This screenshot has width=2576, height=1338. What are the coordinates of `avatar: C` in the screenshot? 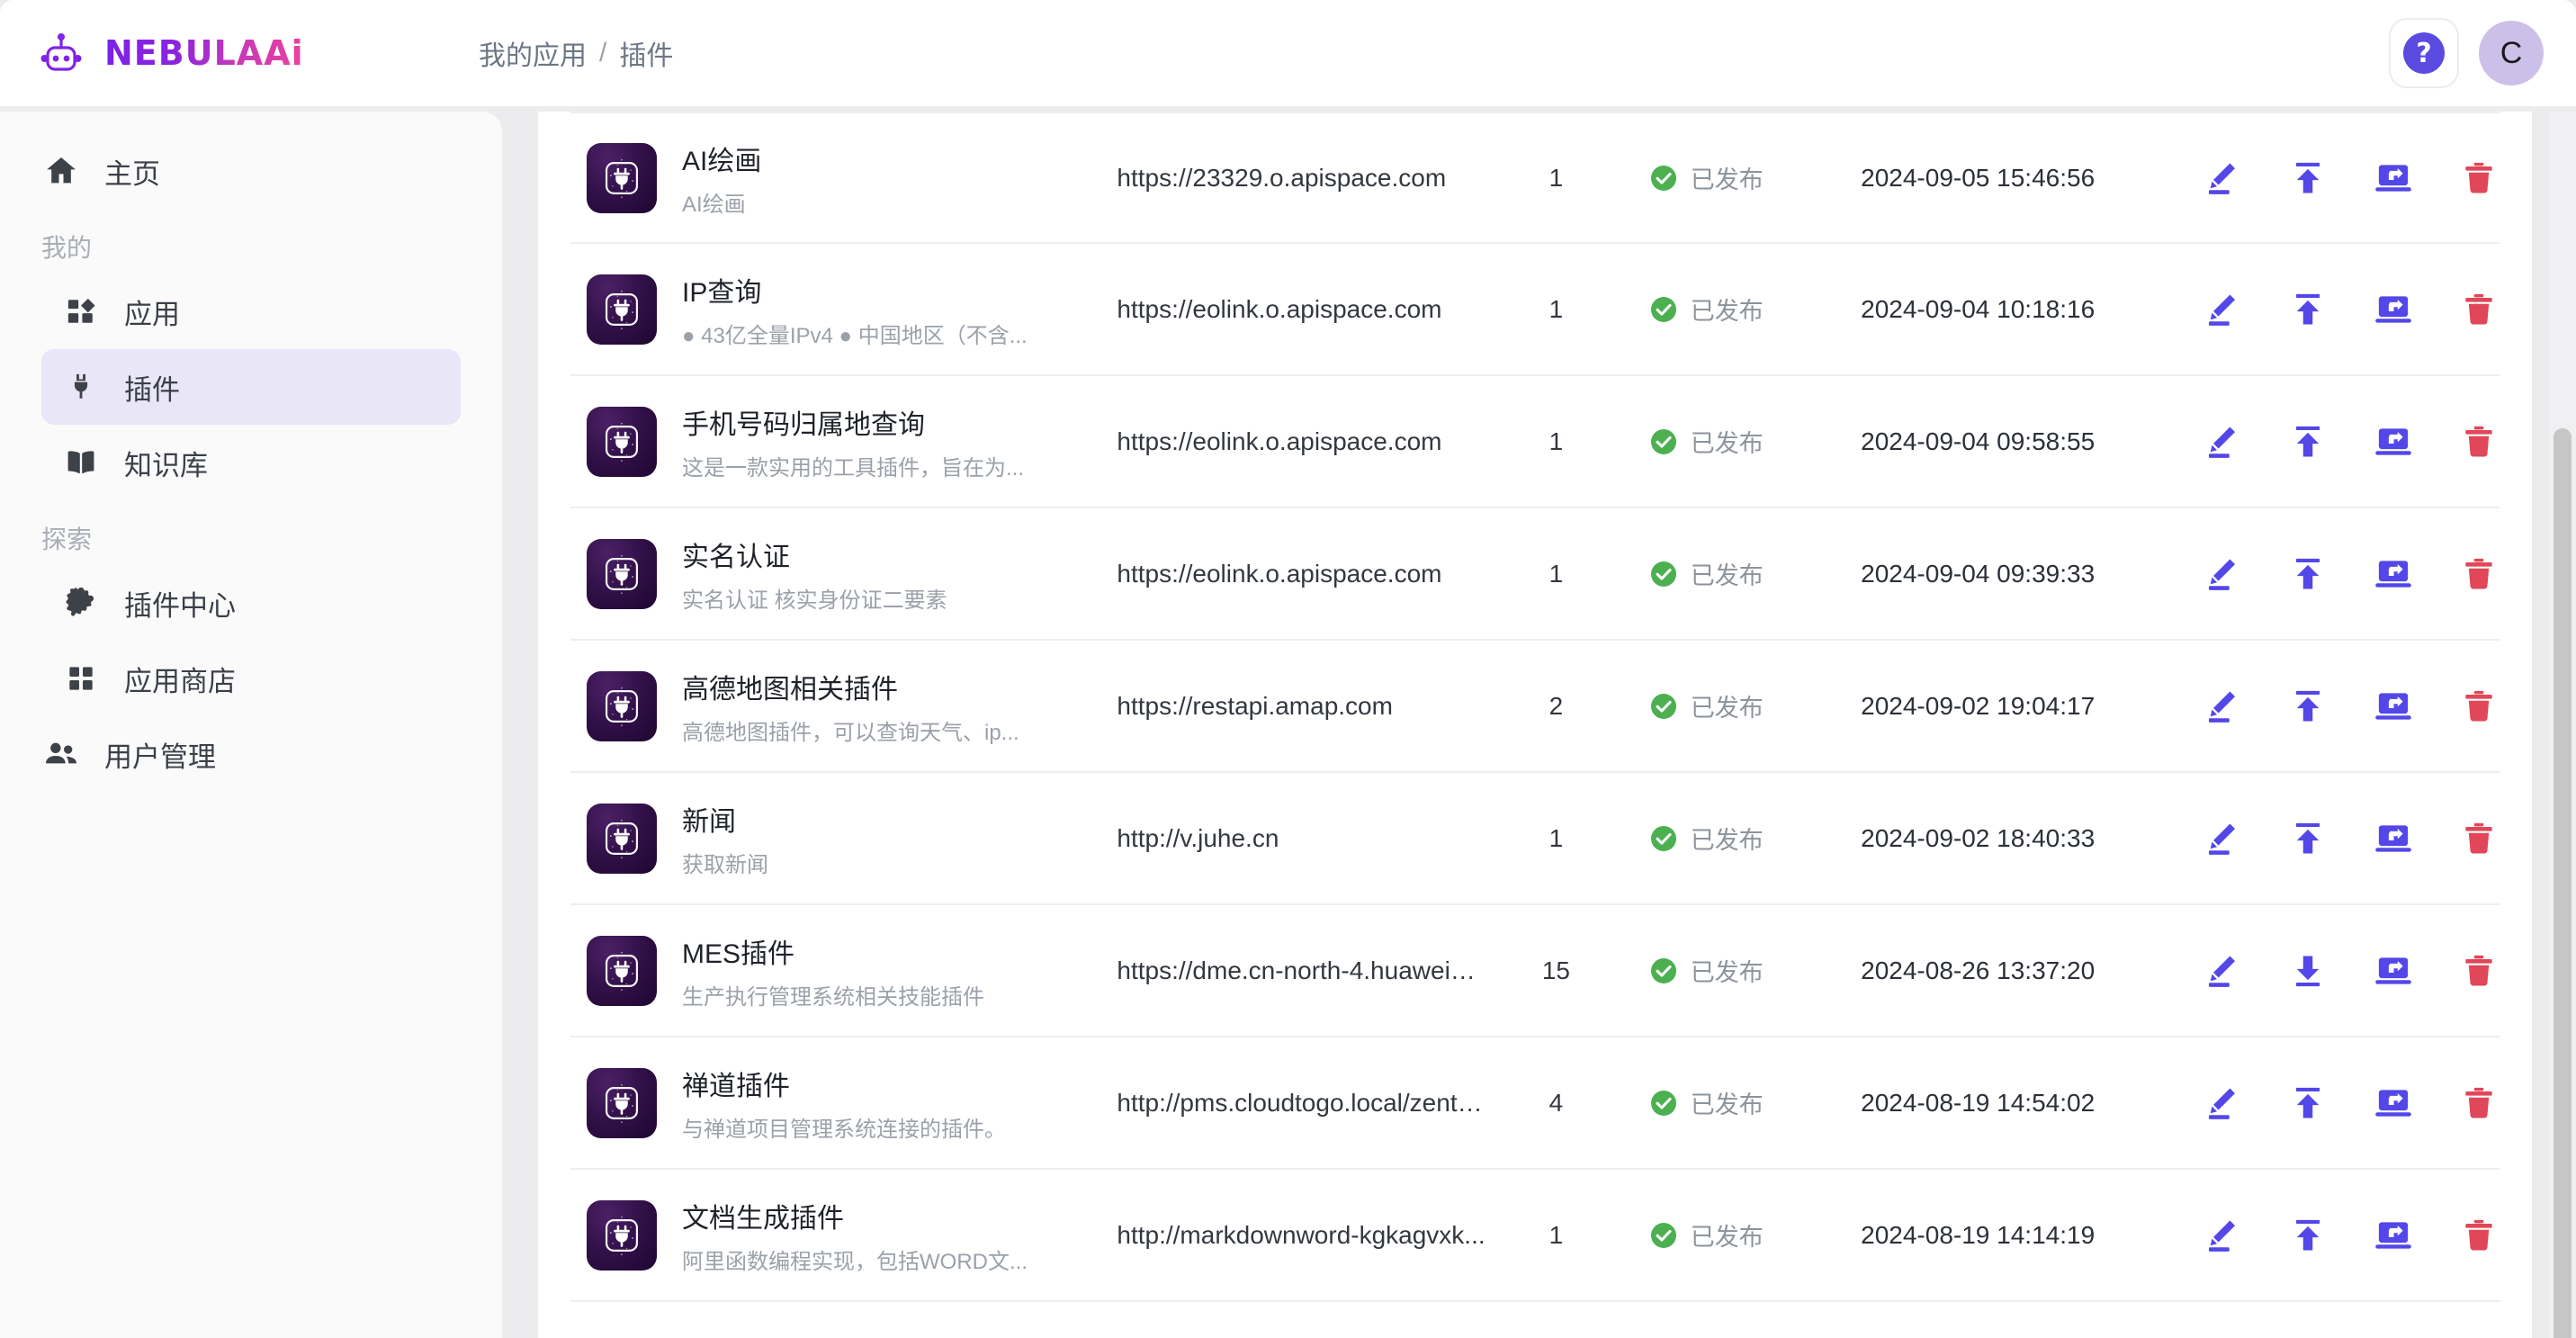 It's located at (2512, 53).